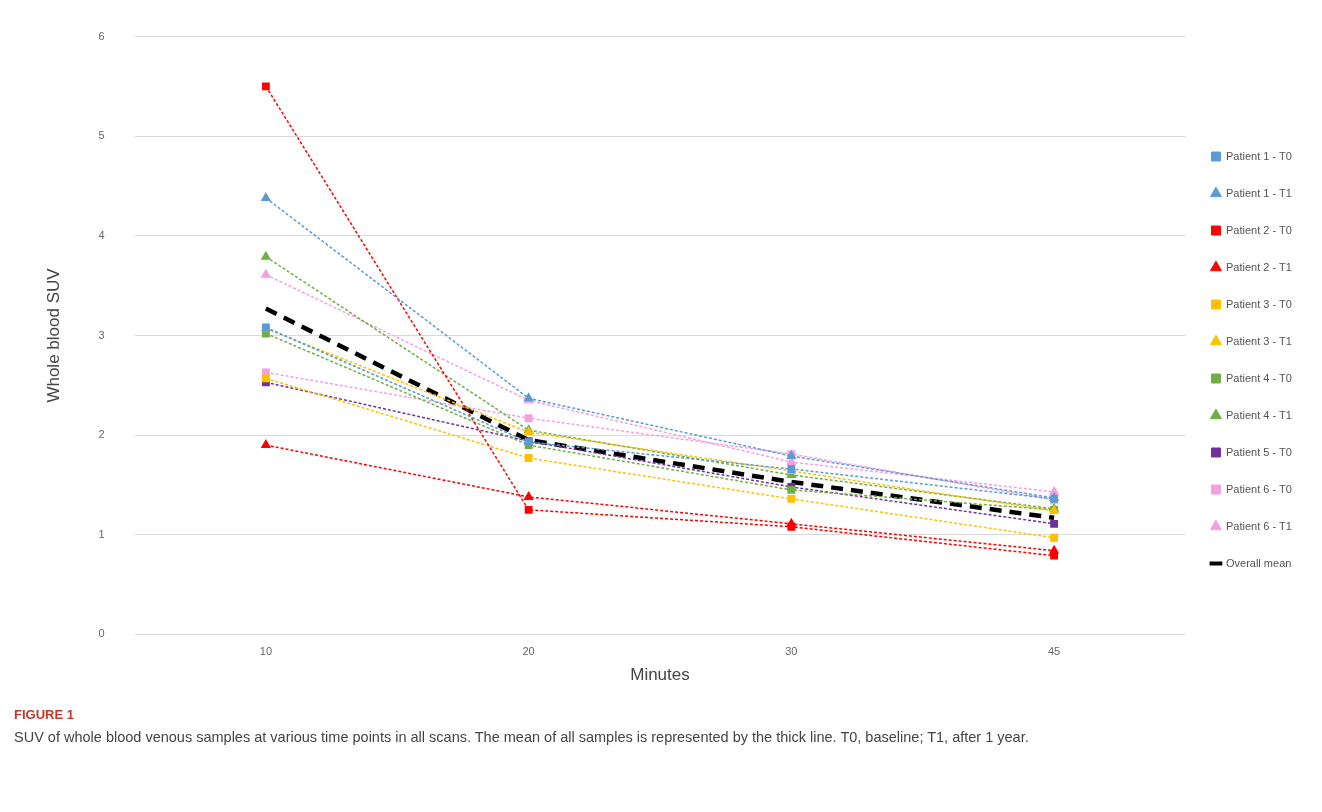 The image size is (1322, 812). What do you see at coordinates (1258, 229) in the screenshot?
I see `legend-label: Patient 2 - T0` at bounding box center [1258, 229].